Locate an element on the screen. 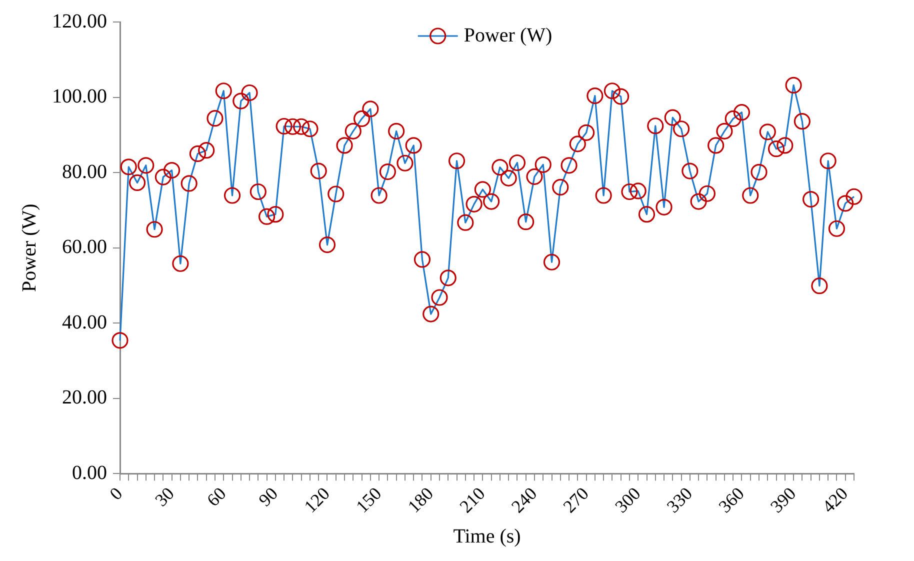  y-tick-label: 80.00 is located at coordinates (84, 171).